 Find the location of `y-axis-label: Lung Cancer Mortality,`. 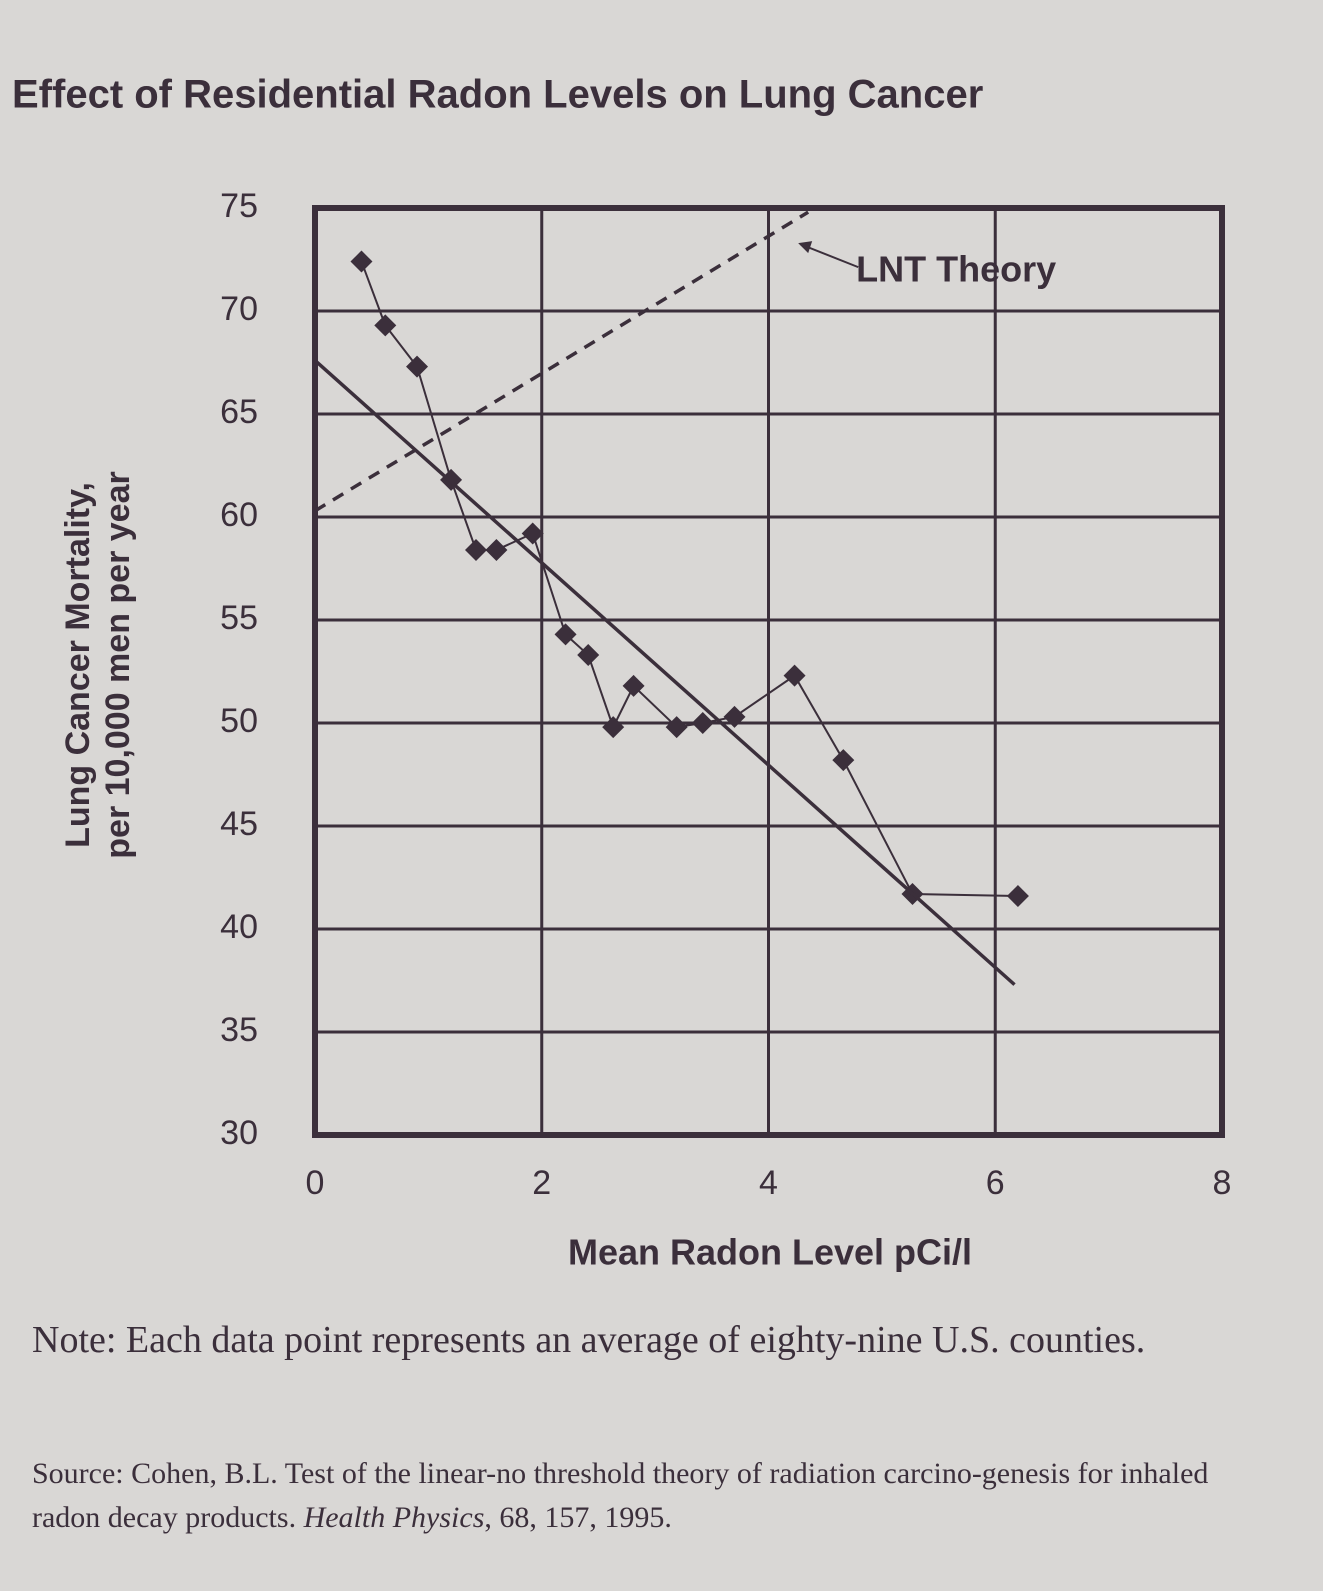

y-axis-label: Lung Cancer Mortality, is located at coordinates (78, 665).